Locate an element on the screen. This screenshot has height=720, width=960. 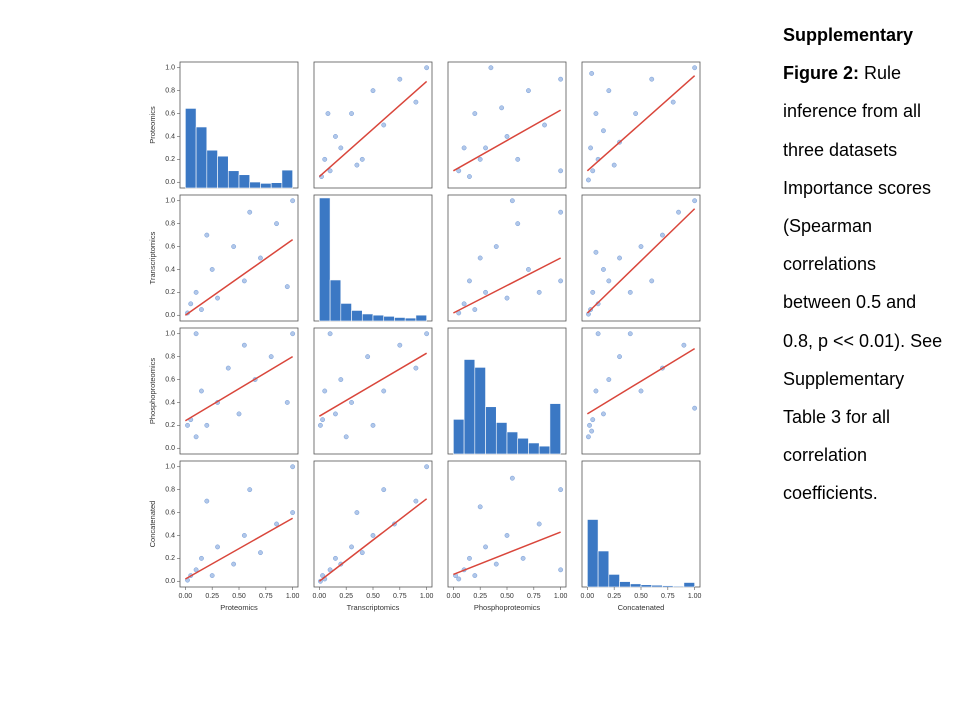
x-axis-label: Phosphoproteomics is located at coordinates (507, 607).